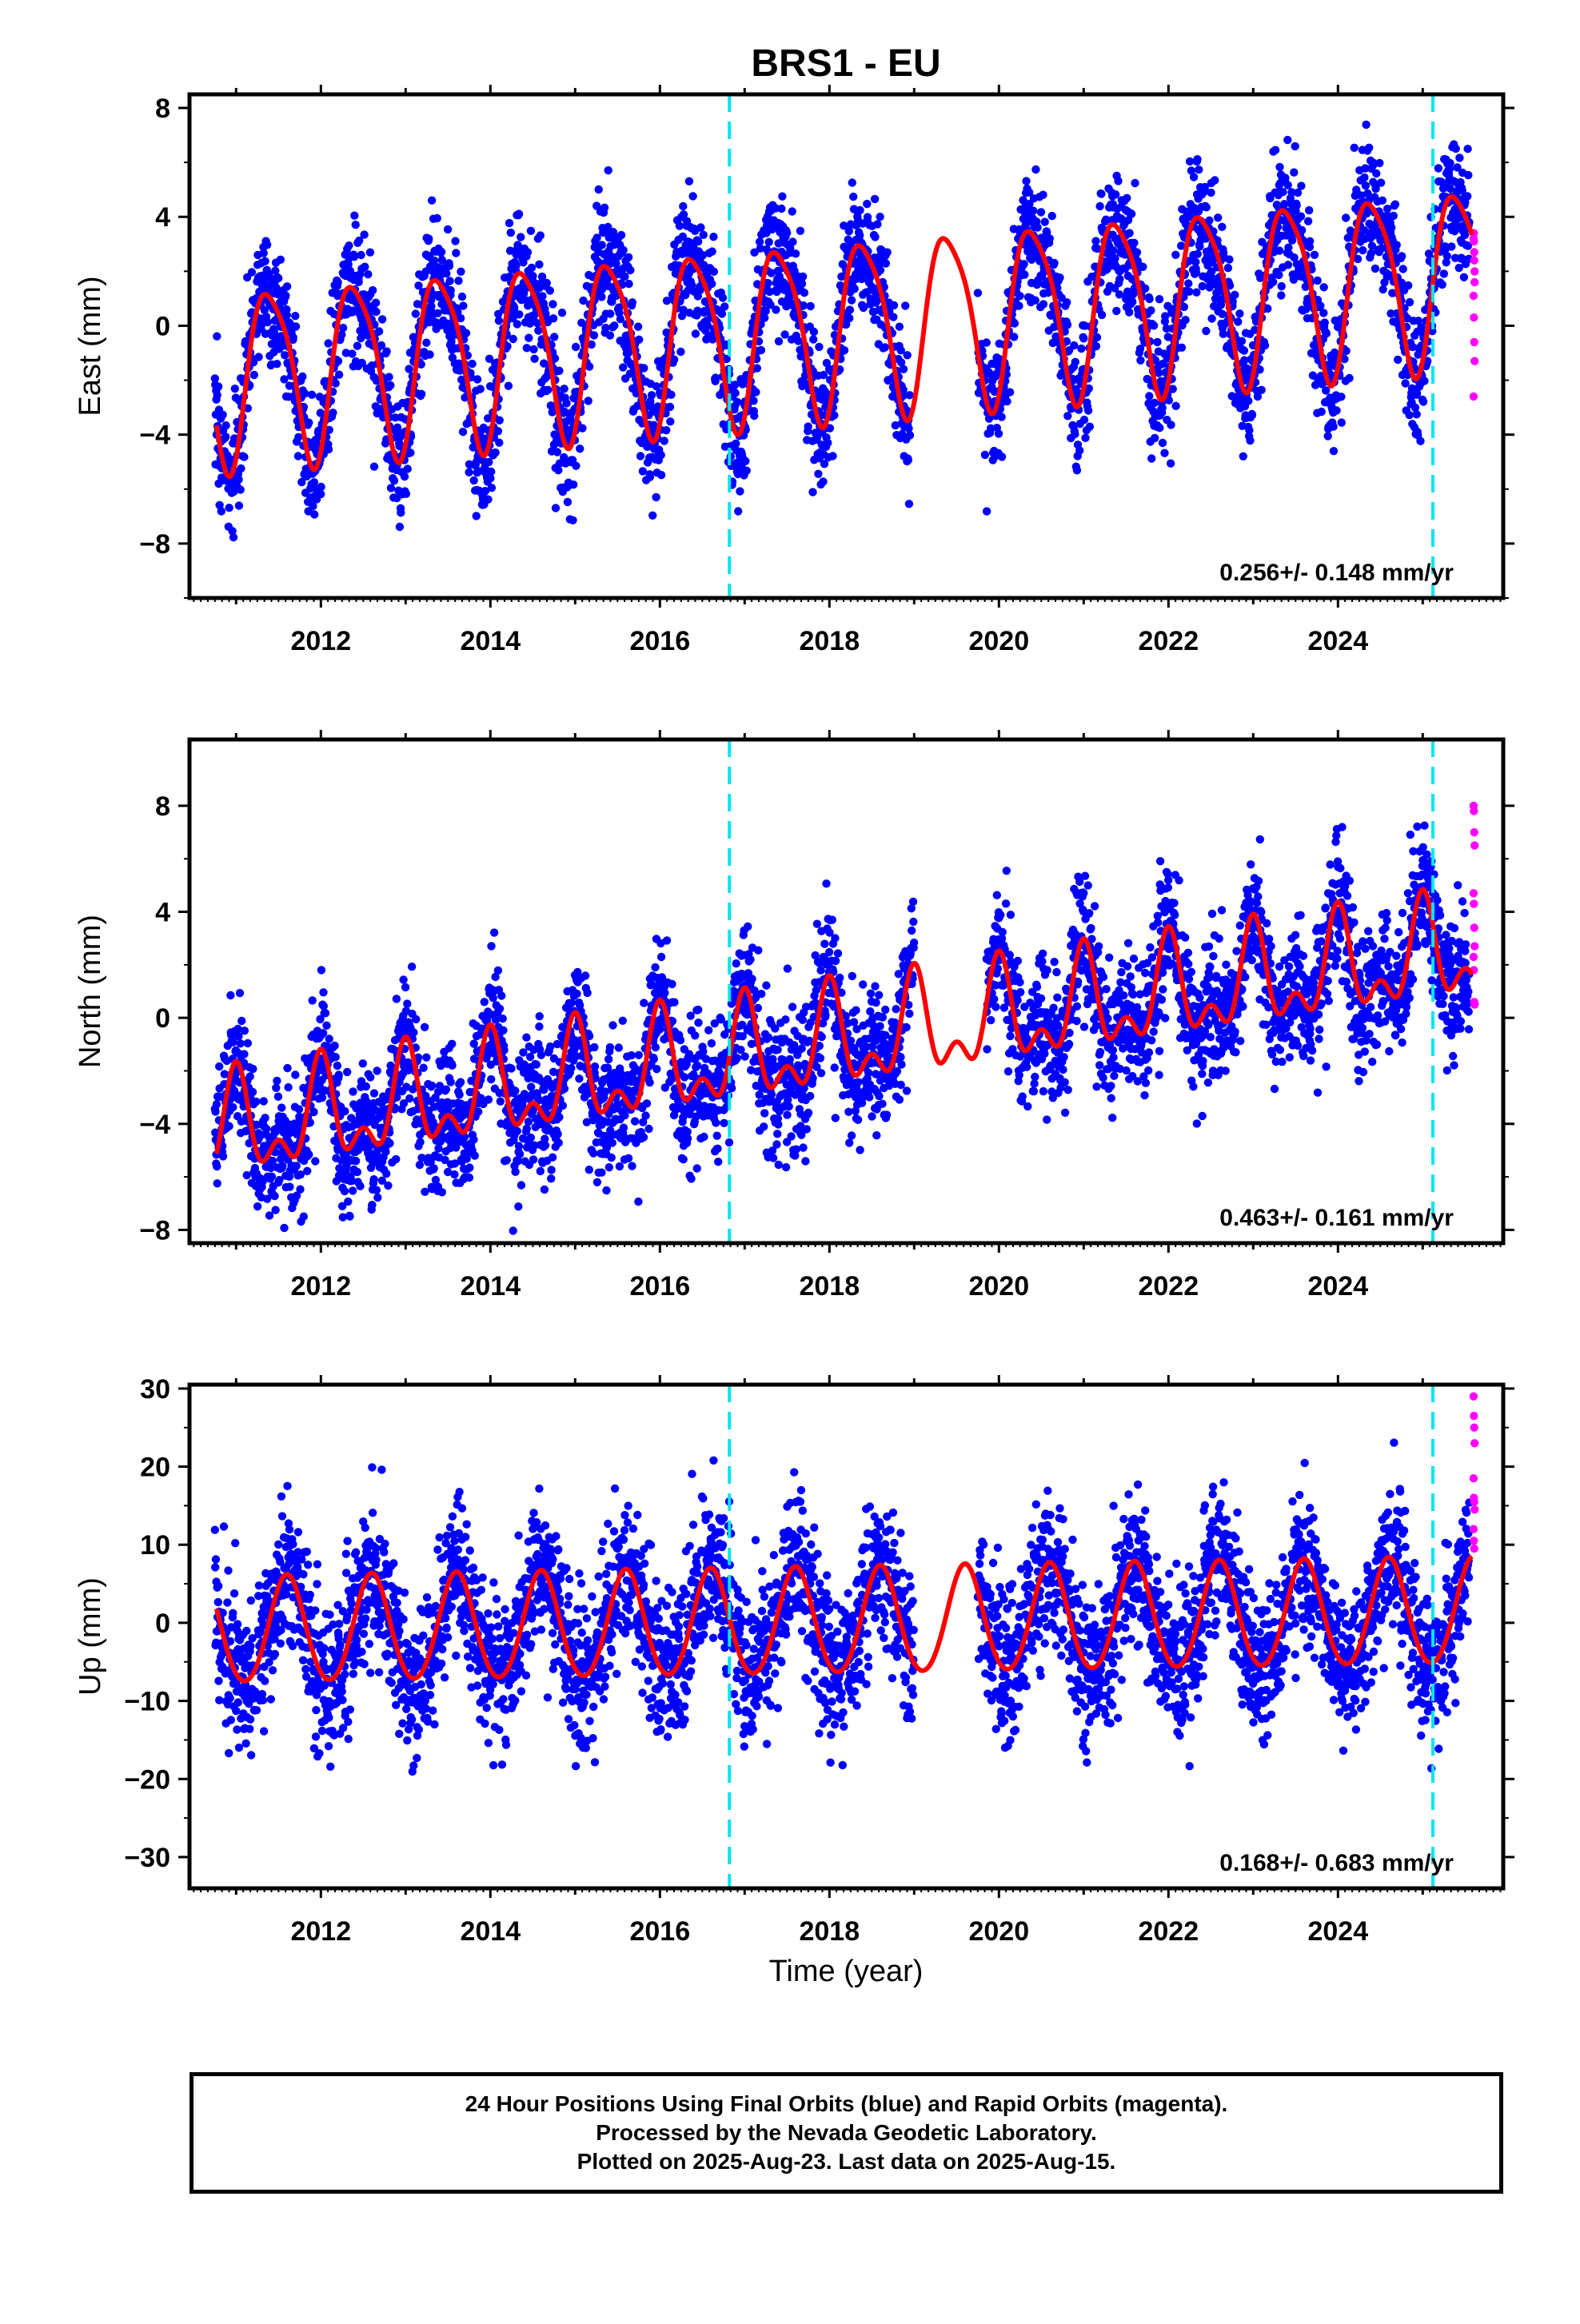 This screenshot has height=2324, width=1580. Describe the element at coordinates (846, 1971) in the screenshot. I see `x-axis-label: Time (year)` at that location.